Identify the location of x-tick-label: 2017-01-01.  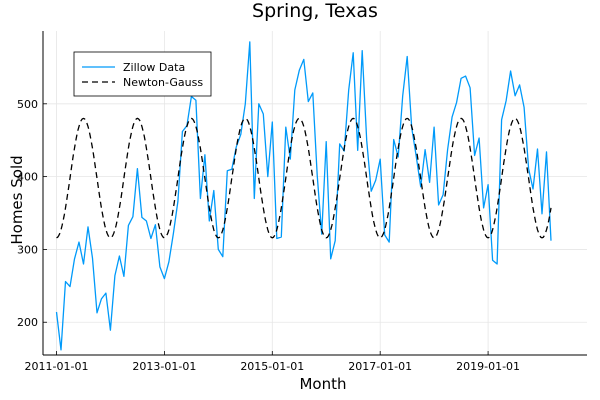
(380, 366).